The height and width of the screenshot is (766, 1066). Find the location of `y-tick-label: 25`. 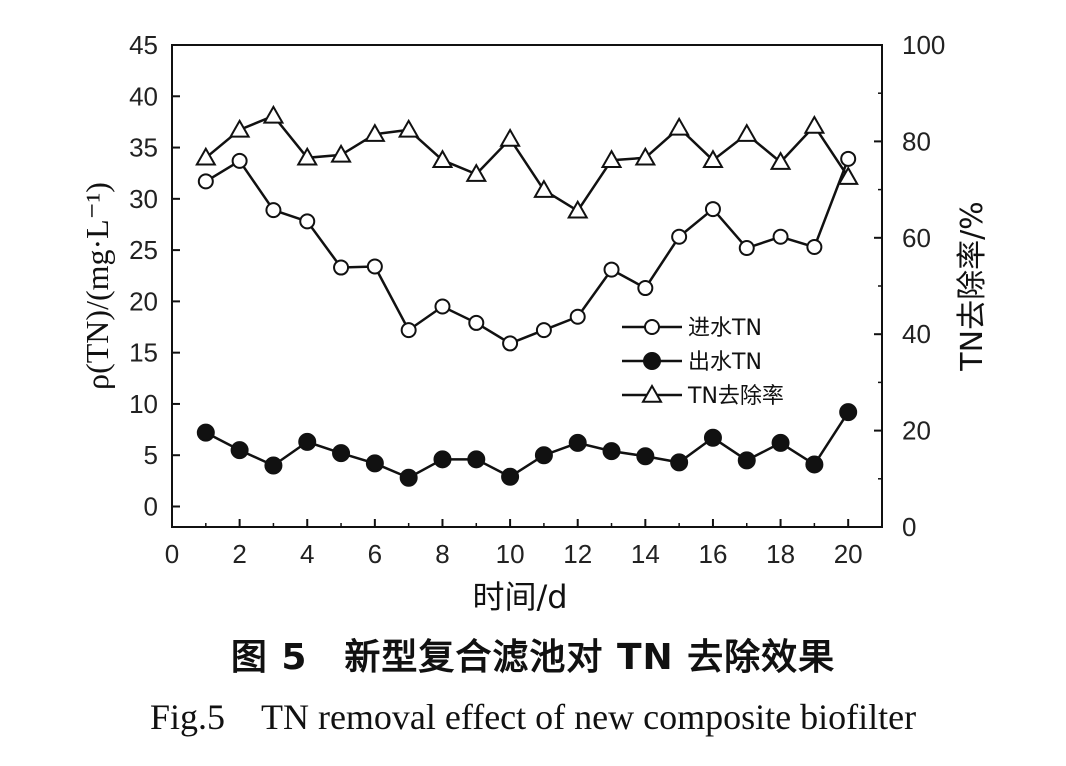

y-tick-label: 25 is located at coordinates (143, 250).